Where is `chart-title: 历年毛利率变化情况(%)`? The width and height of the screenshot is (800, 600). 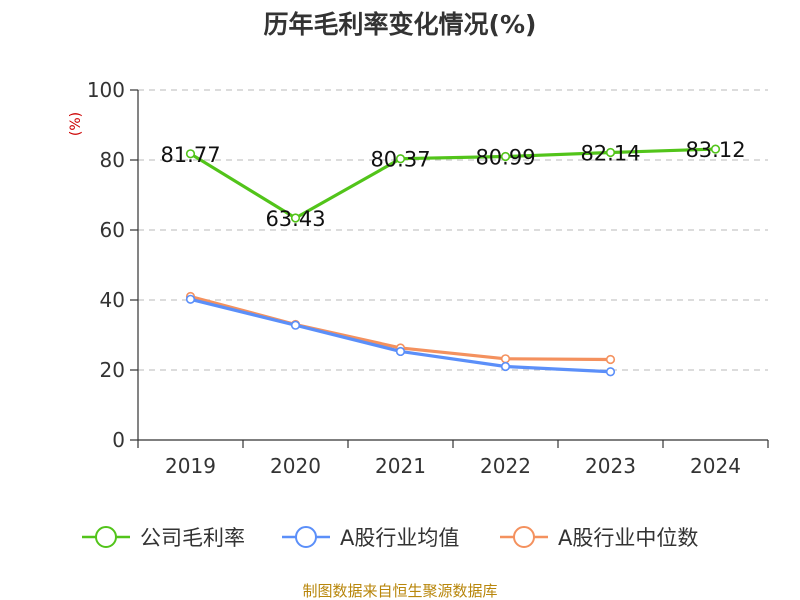
chart-title: 历年毛利率变化情况(%) is located at coordinates (400, 24).